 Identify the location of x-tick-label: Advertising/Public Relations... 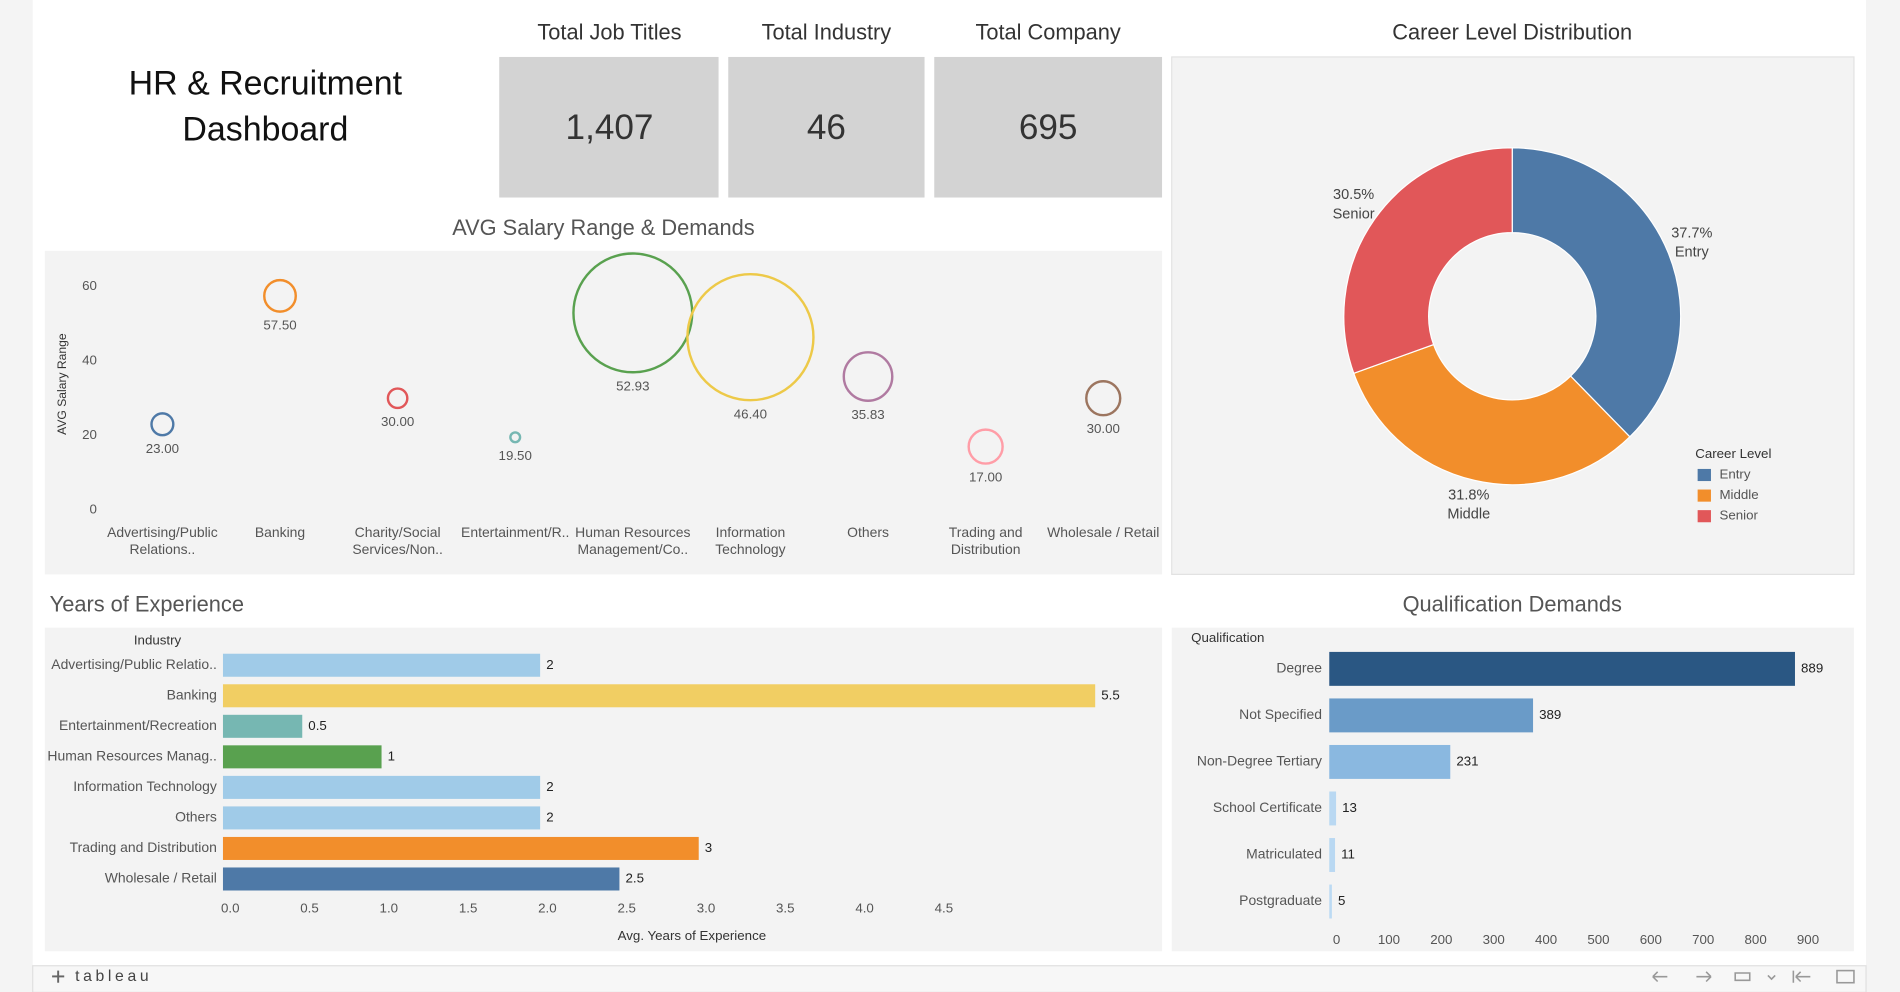
(162, 540).